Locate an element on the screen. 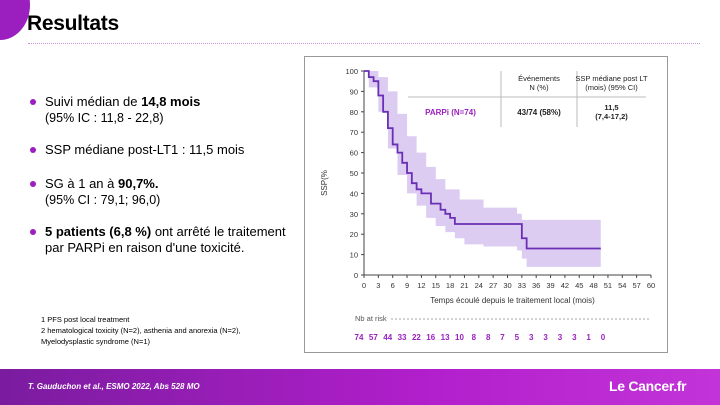 The width and height of the screenshot is (720, 405). title-divider is located at coordinates (364, 43).